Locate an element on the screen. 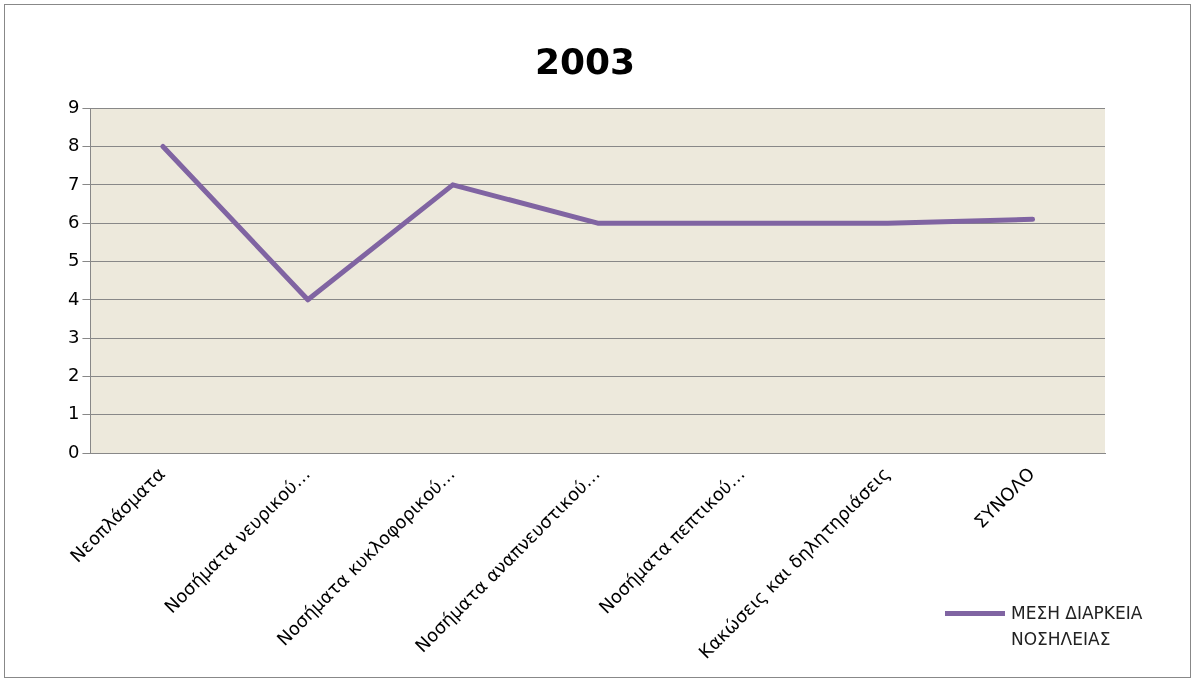 This screenshot has width=1195, height=682. y-tick-label: 3 is located at coordinates (74, 336).